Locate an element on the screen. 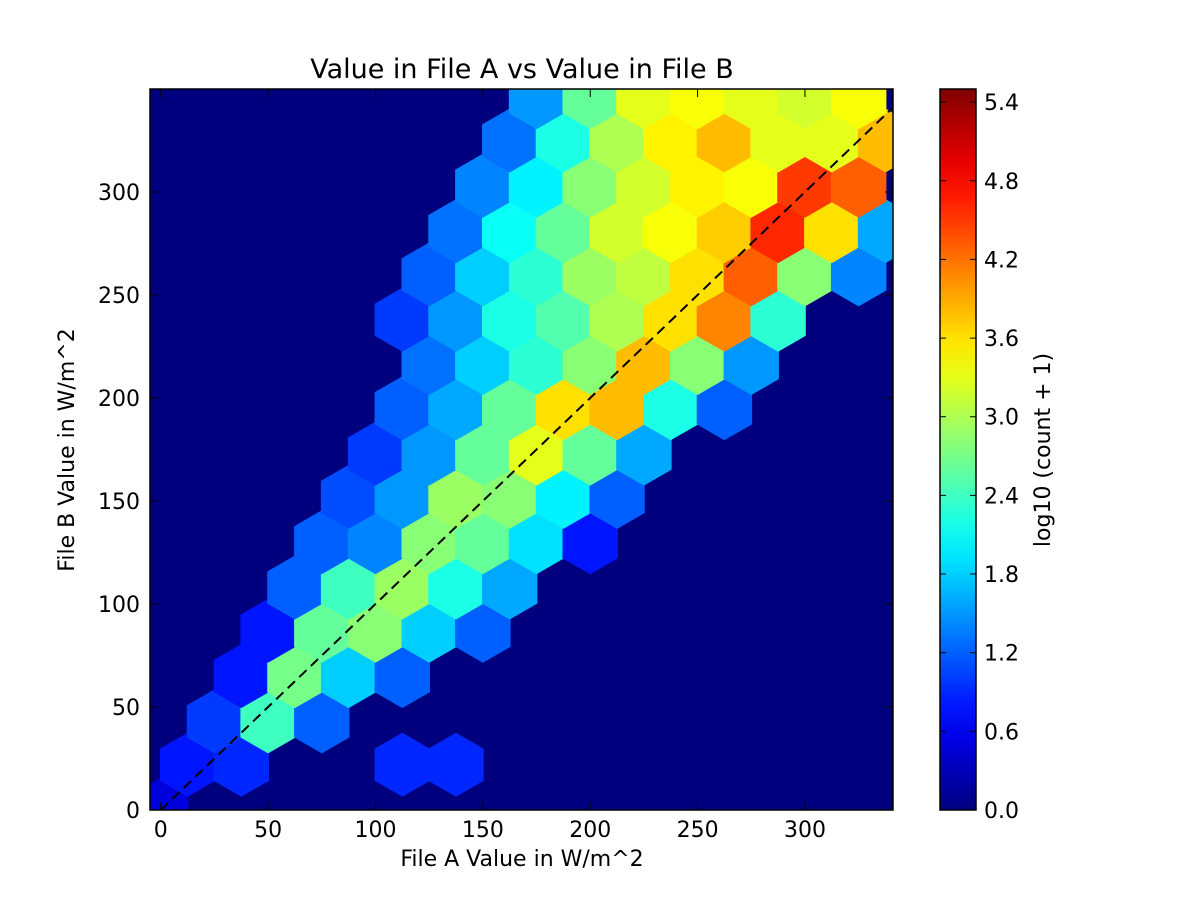 This screenshot has width=1200, height=900. colorbar-tick-label: 1.8 is located at coordinates (1001, 575).